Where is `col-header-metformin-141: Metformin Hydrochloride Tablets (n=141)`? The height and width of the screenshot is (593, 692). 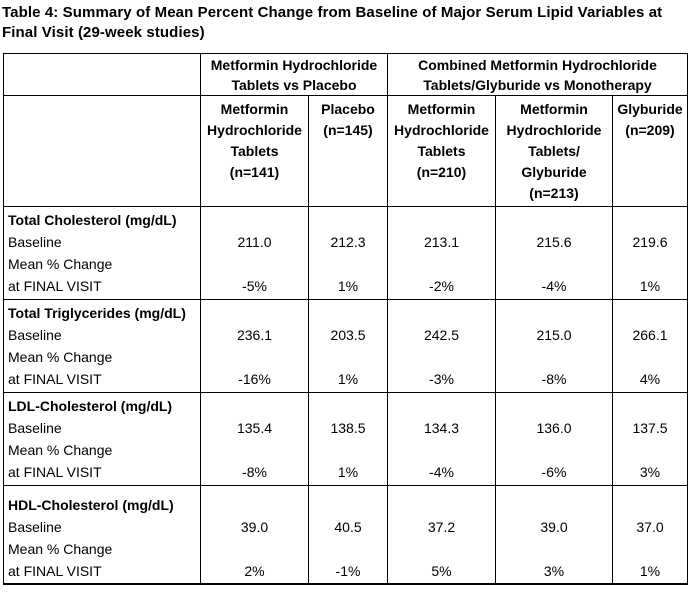
col-header-metformin-141: Metformin Hydrochloride Tablets (n=141) is located at coordinates (254, 151).